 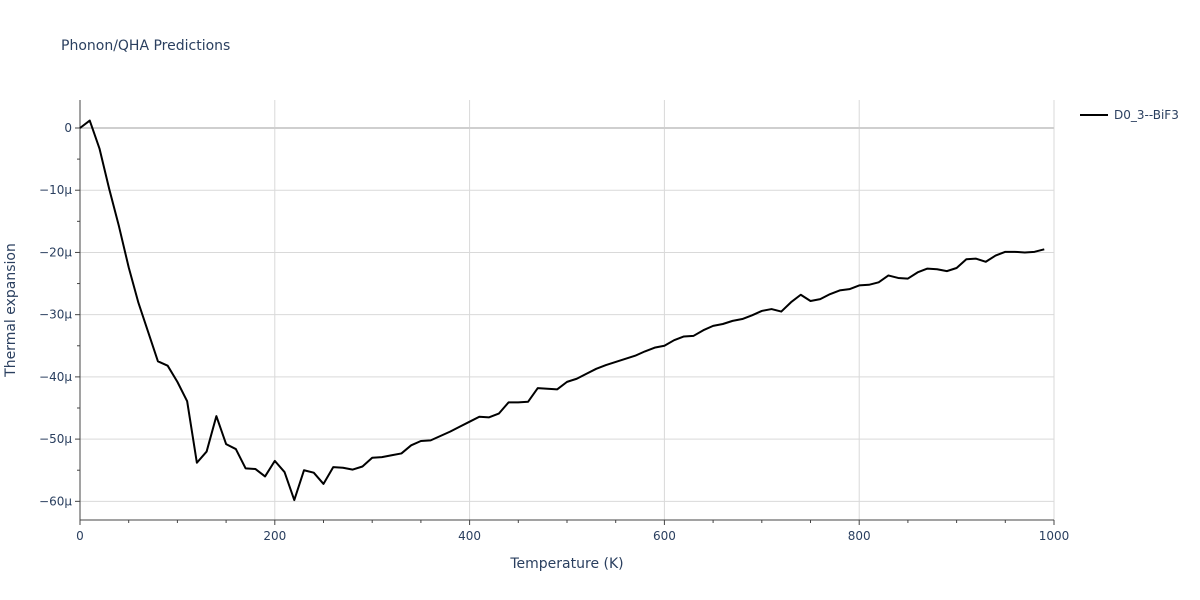 I want to click on legend-label: D0_3--BiF3, so click(x=1146, y=115).